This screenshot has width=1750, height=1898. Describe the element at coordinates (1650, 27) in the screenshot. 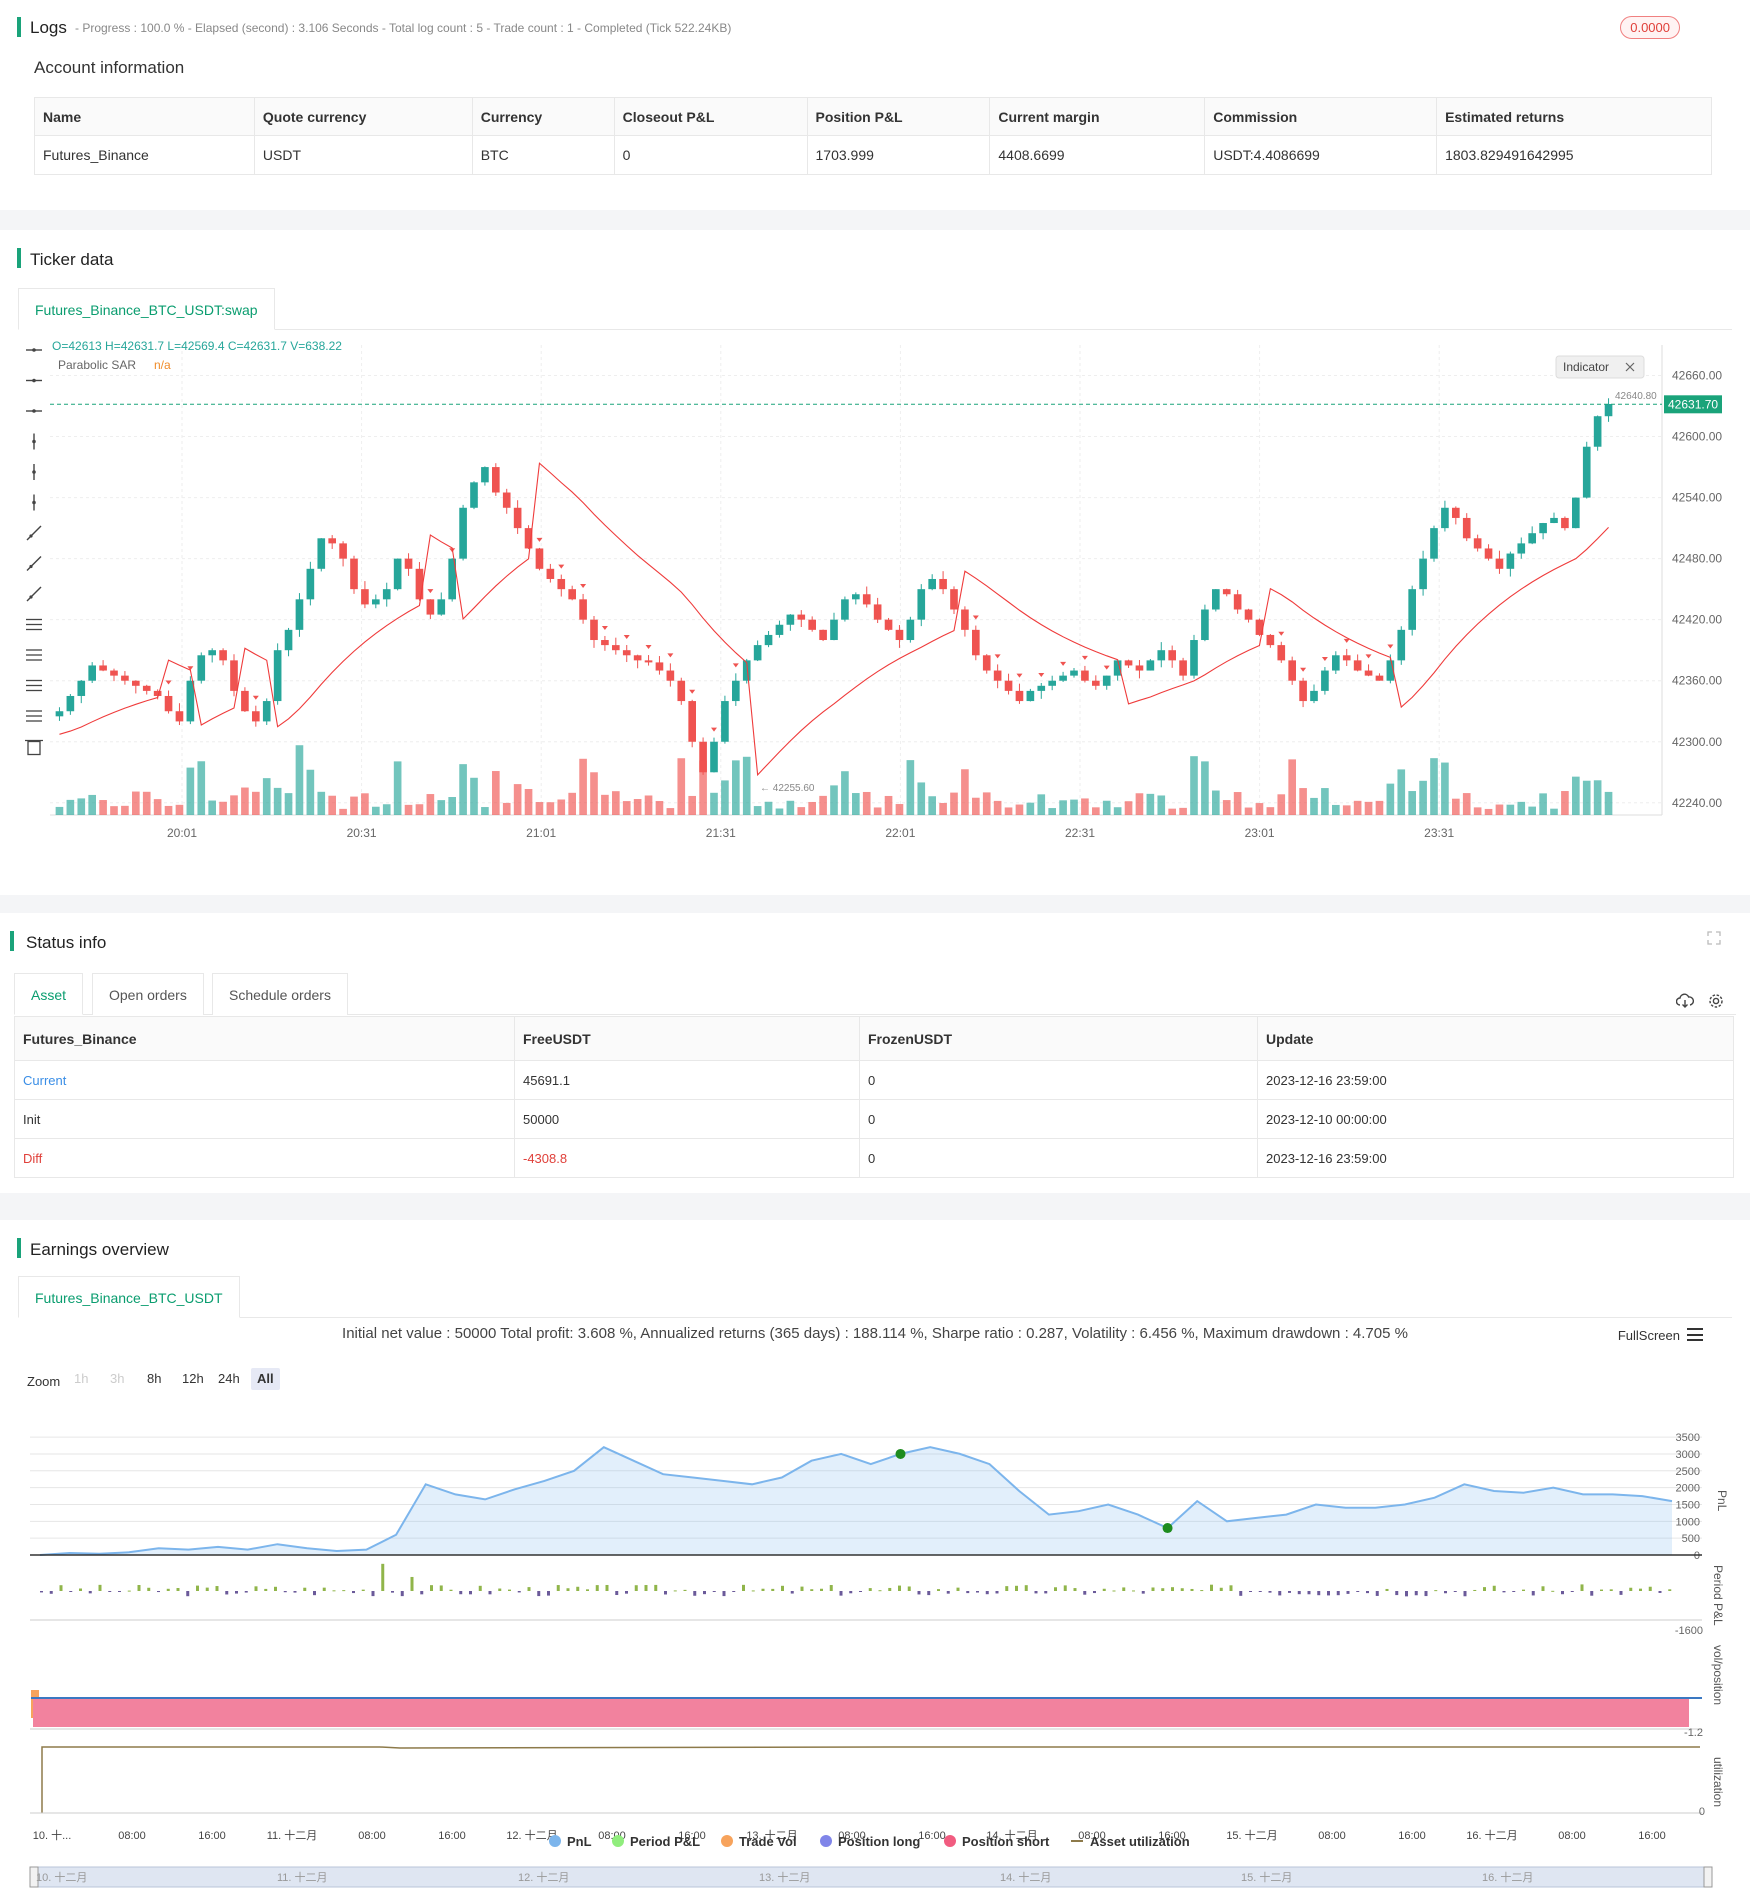

I see `logs-badge: 0.0000` at that location.